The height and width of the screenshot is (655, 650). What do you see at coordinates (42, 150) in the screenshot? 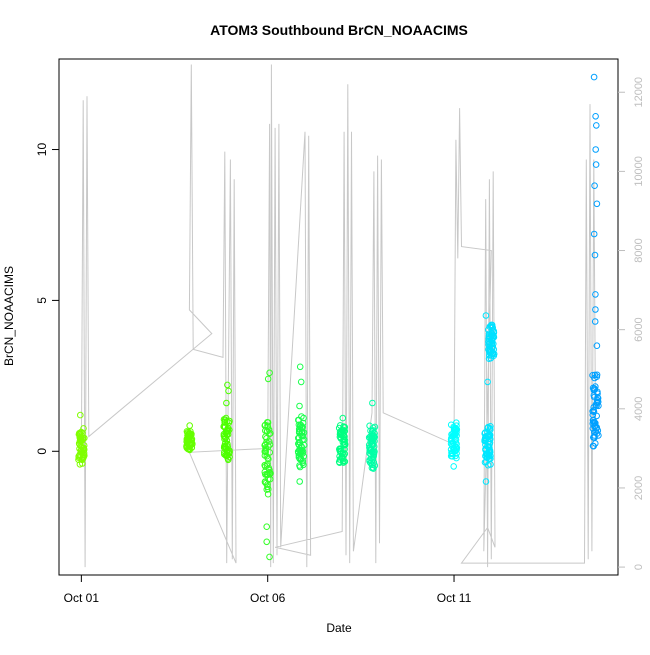
I see `y-left-tick-label: 10` at bounding box center [42, 150].